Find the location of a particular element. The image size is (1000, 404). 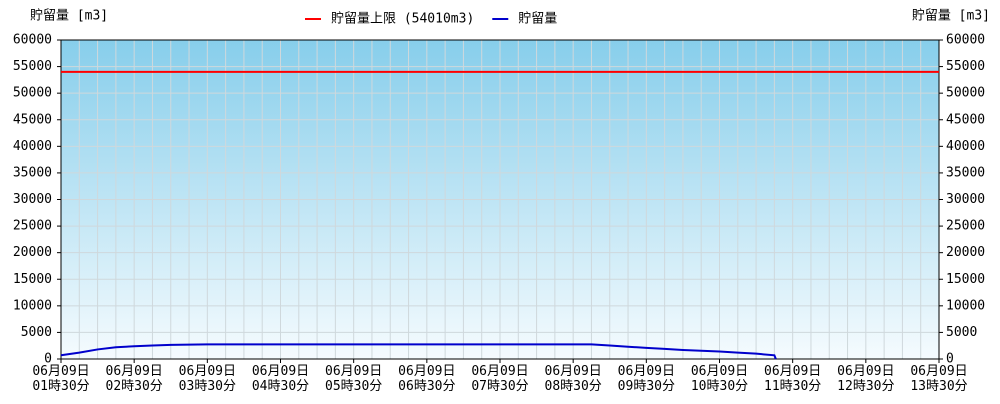

y-axis-title: 貯留量 [m3] is located at coordinates (69, 16).